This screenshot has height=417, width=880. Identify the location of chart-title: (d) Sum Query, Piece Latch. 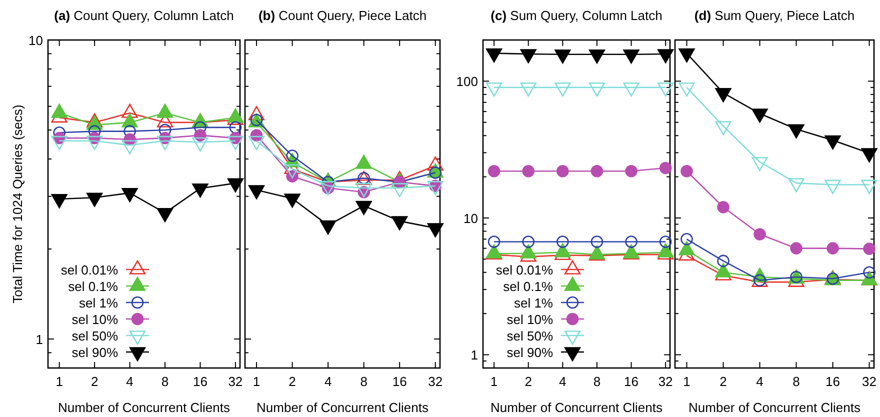
(774, 15).